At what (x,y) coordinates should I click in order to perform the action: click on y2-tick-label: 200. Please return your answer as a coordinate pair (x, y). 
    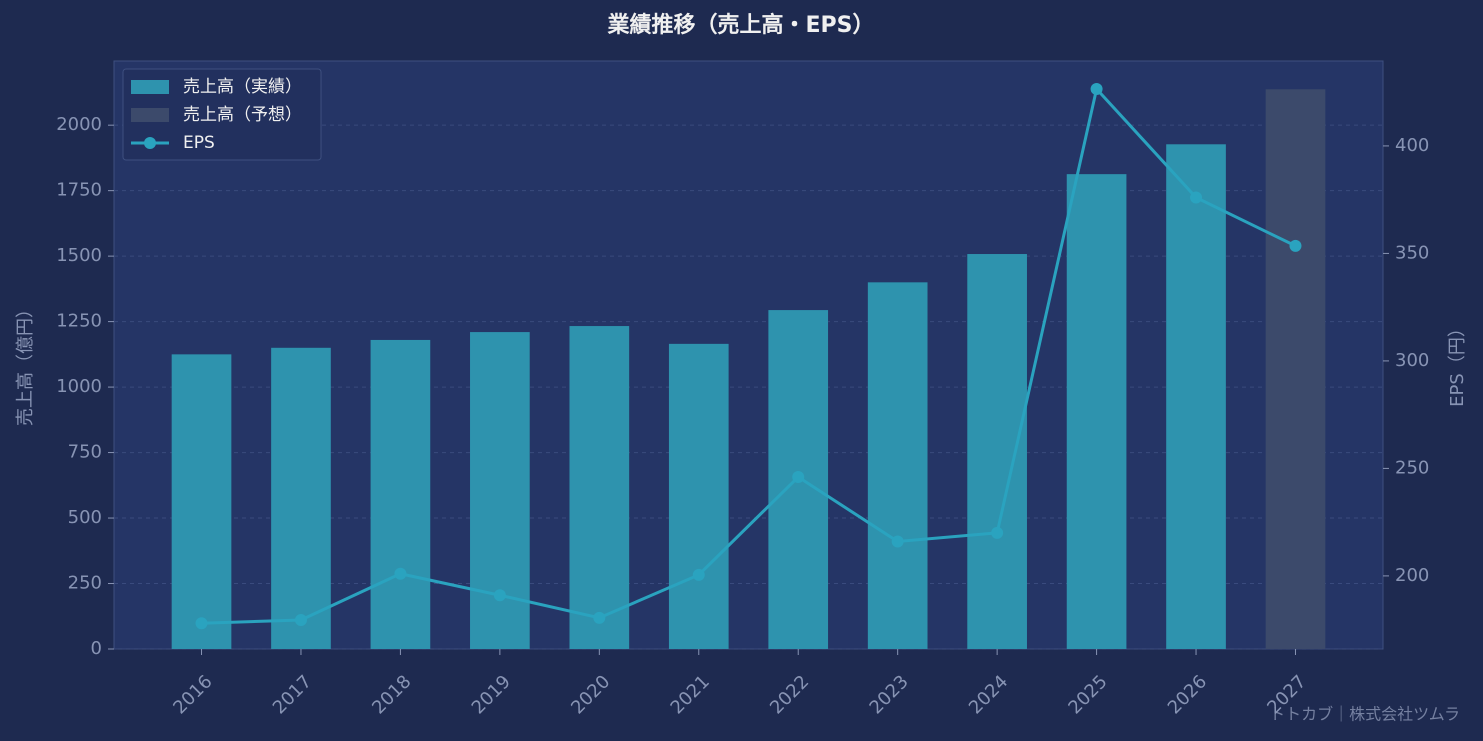
    Looking at the image, I should click on (1412, 575).